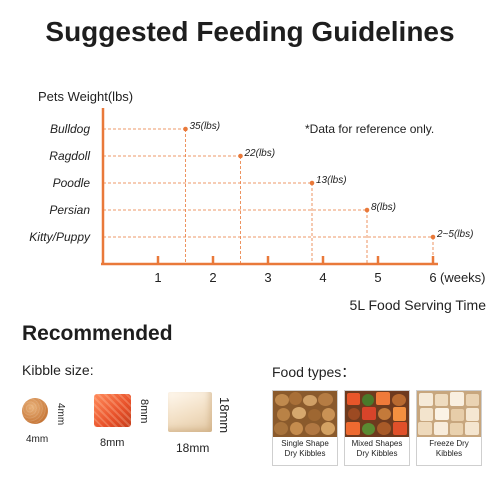 The width and height of the screenshot is (500, 500). What do you see at coordinates (60, 414) in the screenshot?
I see `kibble-small-height: 4mm` at bounding box center [60, 414].